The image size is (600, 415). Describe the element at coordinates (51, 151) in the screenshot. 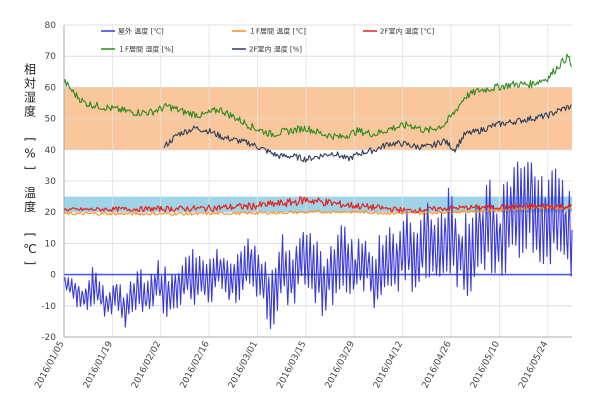

I see `y-tick-label: 40` at that location.